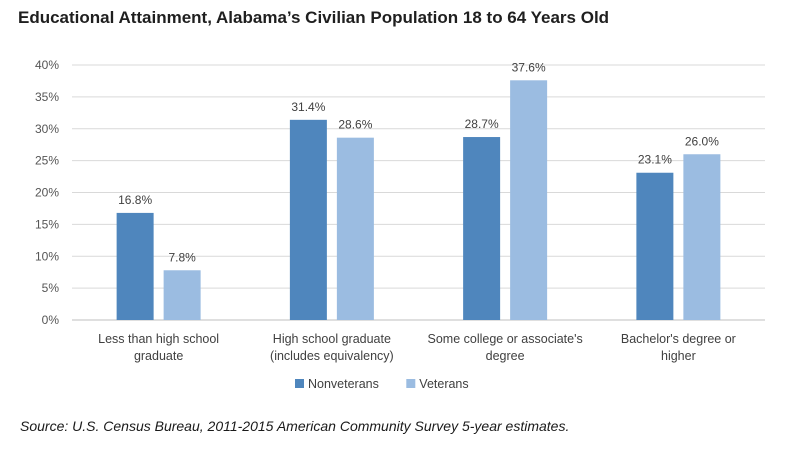 The image size is (800, 450). What do you see at coordinates (299, 383) in the screenshot?
I see `legend-swatch-nonveterans` at bounding box center [299, 383].